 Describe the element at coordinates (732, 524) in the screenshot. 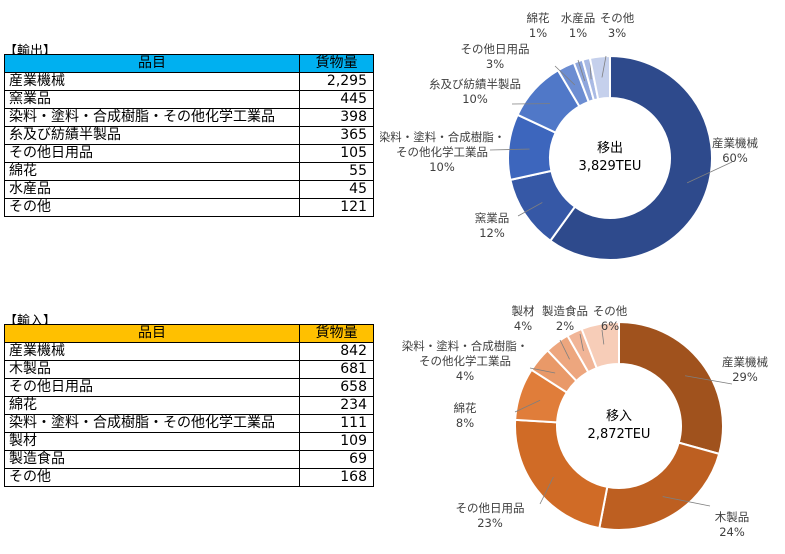

I see `slice-label: 木製品 24%` at that location.